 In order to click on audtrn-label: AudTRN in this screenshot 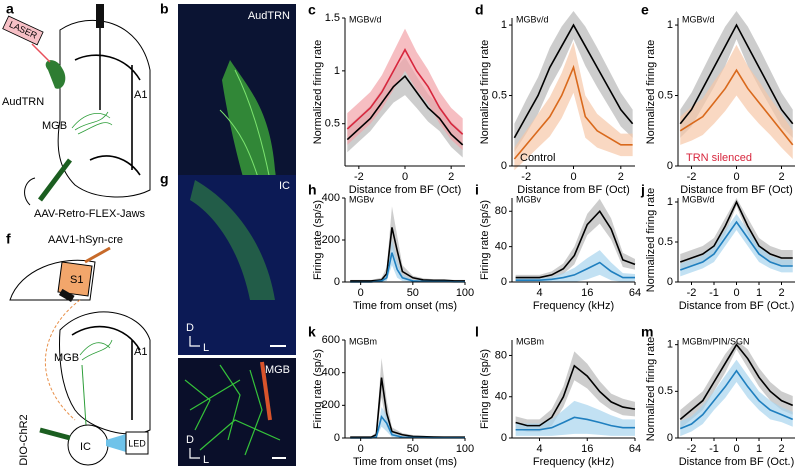, I will do `click(23, 102)`.